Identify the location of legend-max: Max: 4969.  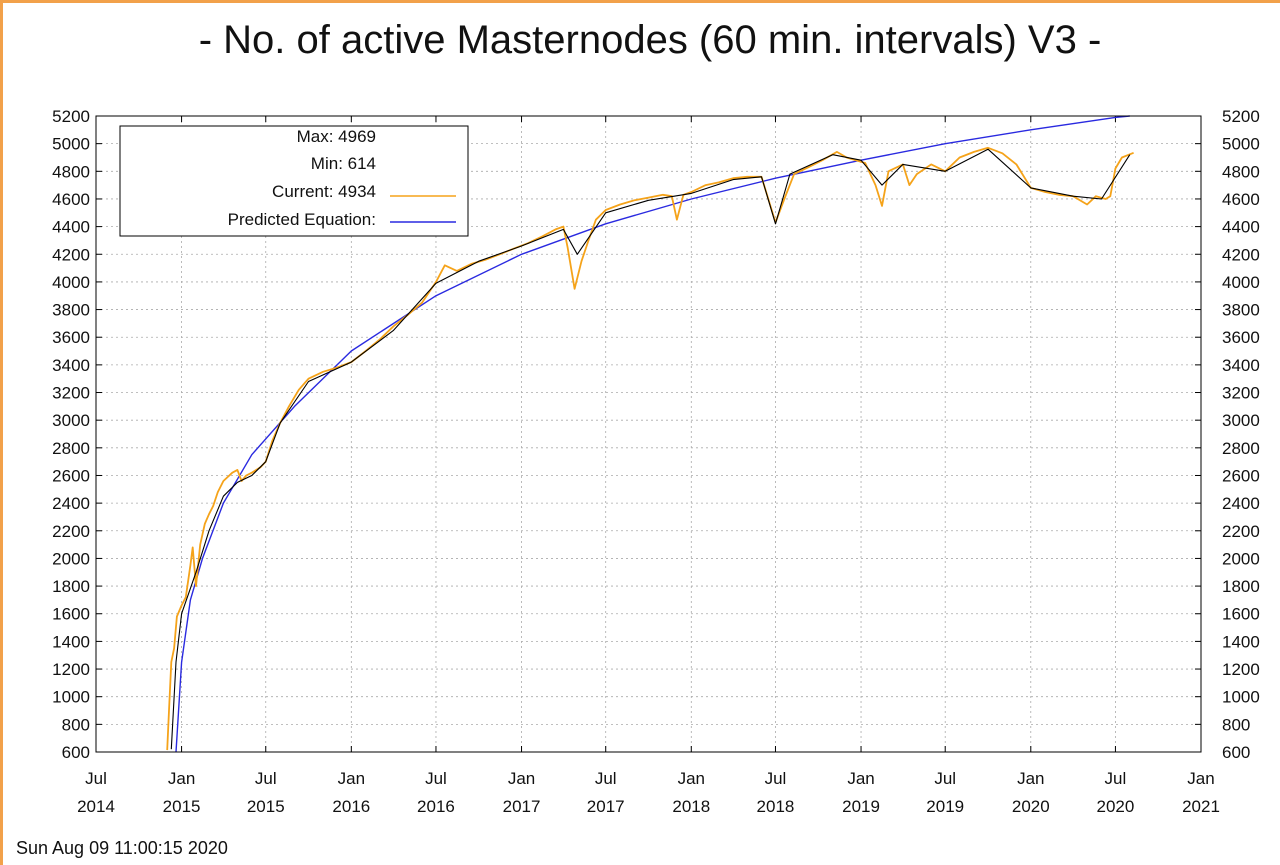
(336, 136).